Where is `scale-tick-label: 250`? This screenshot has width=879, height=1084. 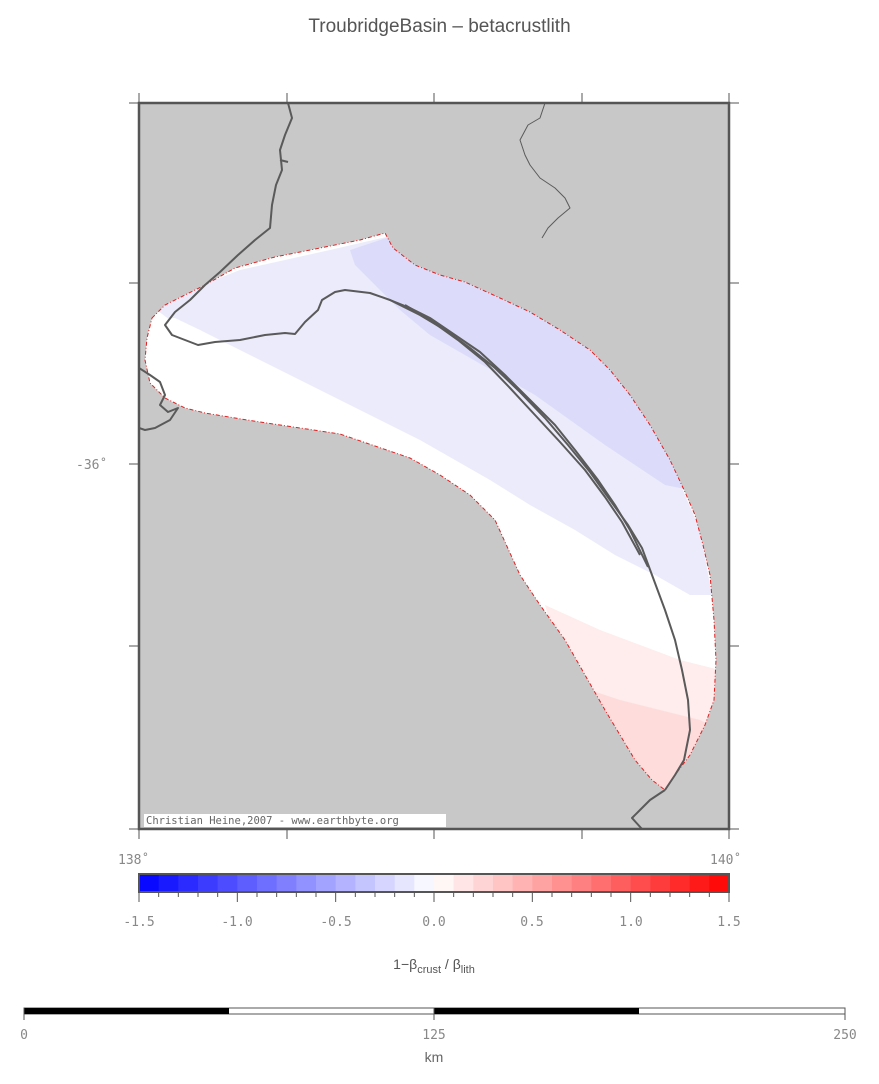
scale-tick-label: 250 is located at coordinates (844, 1035).